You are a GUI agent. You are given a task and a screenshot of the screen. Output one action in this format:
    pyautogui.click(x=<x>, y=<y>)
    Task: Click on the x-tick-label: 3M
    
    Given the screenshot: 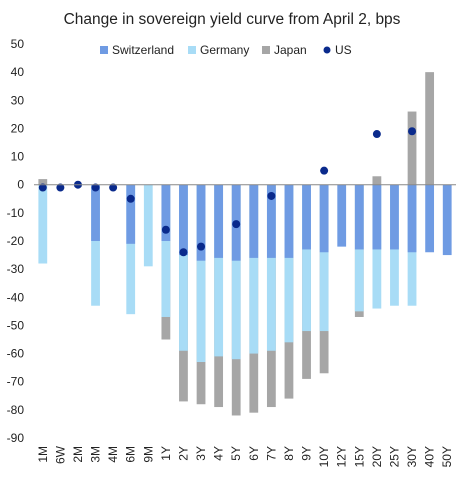 What is the action you would take?
    pyautogui.click(x=96, y=454)
    